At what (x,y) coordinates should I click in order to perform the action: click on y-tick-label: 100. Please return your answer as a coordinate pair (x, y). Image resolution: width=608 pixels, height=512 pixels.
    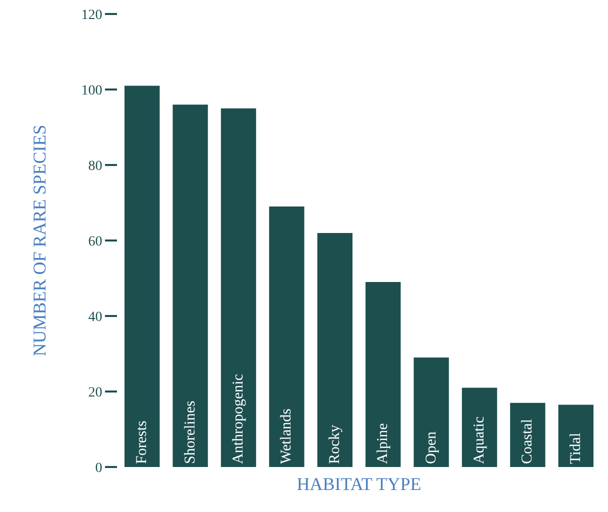
    Looking at the image, I should click on (91, 90).